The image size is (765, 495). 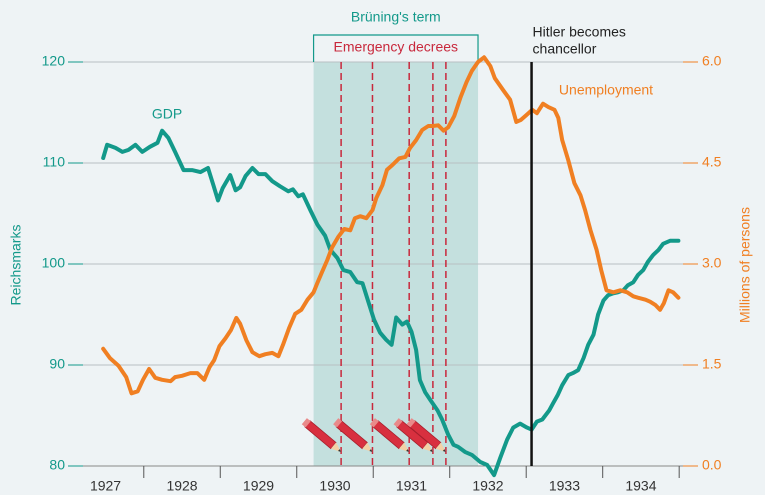 I want to click on x-tick-label: 1934, so click(x=640, y=486).